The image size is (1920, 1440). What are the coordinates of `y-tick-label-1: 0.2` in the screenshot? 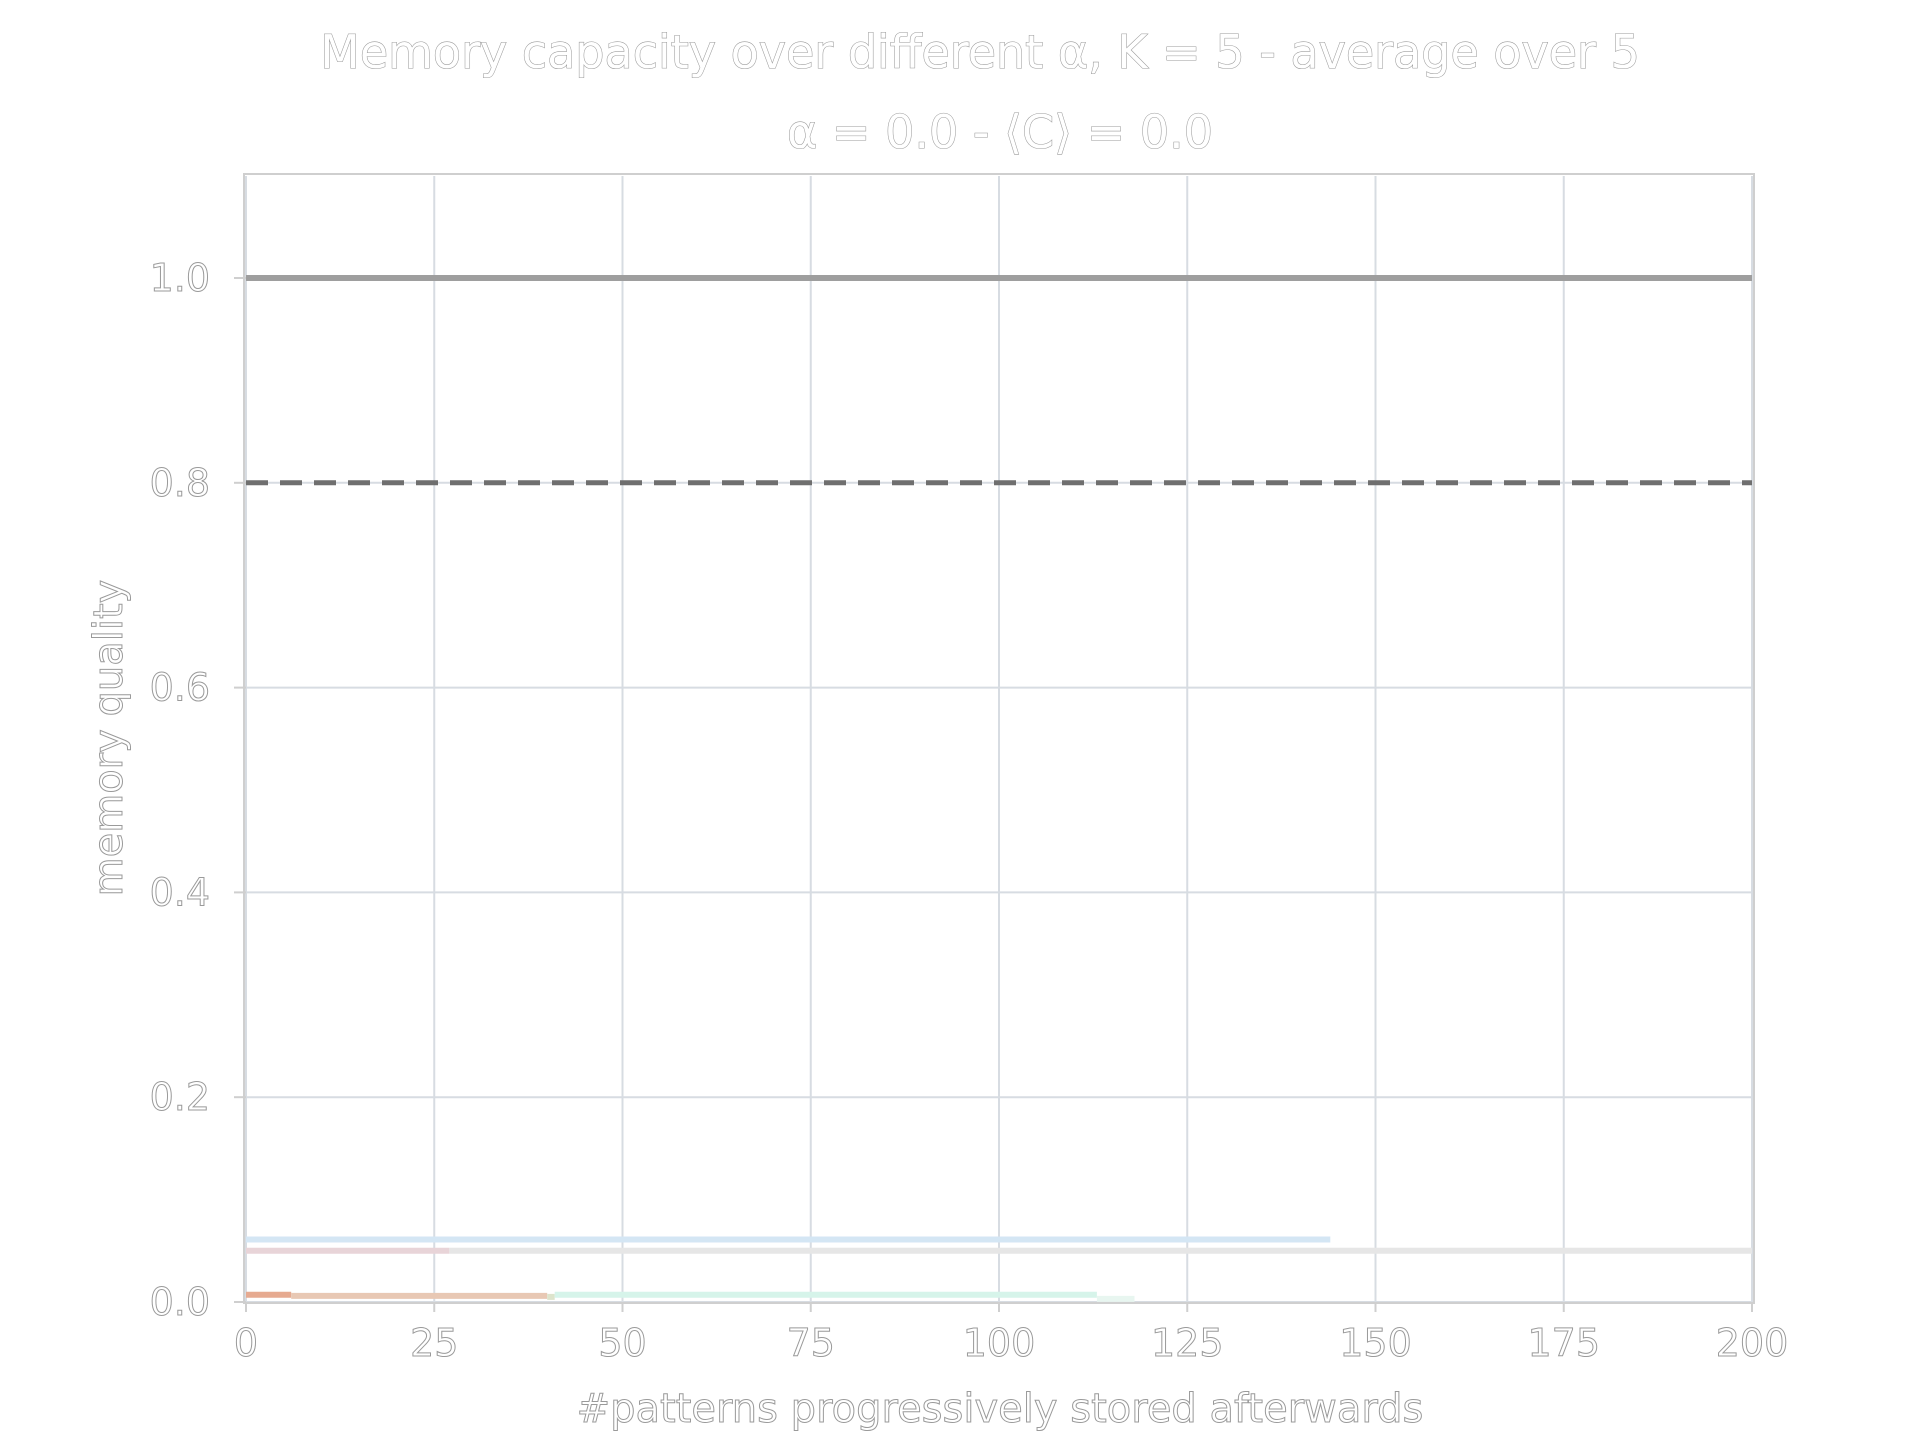 It's located at (180, 1097).